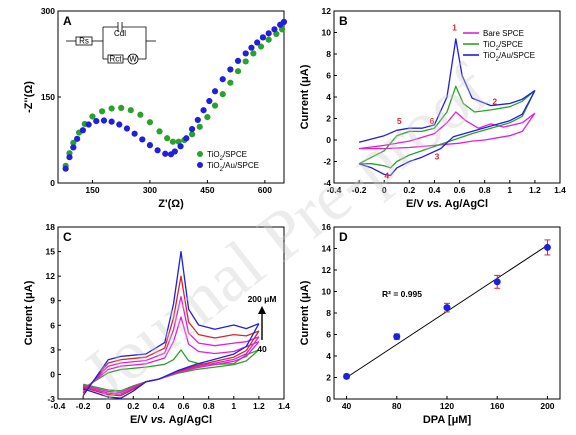 The height and width of the screenshot is (435, 576). I want to click on circuit-inset: Rs Cdl Rct W, so click(111, 43).